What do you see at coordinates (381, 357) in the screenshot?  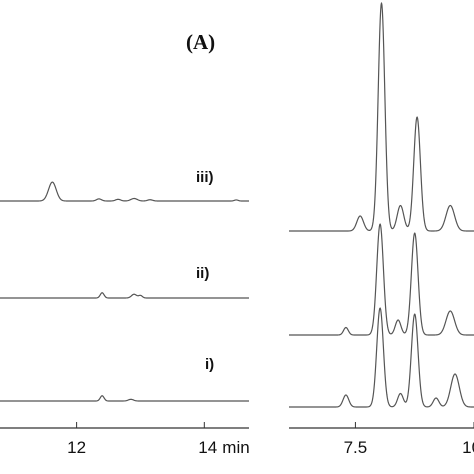 I see `panel-b-trace-i` at bounding box center [381, 357].